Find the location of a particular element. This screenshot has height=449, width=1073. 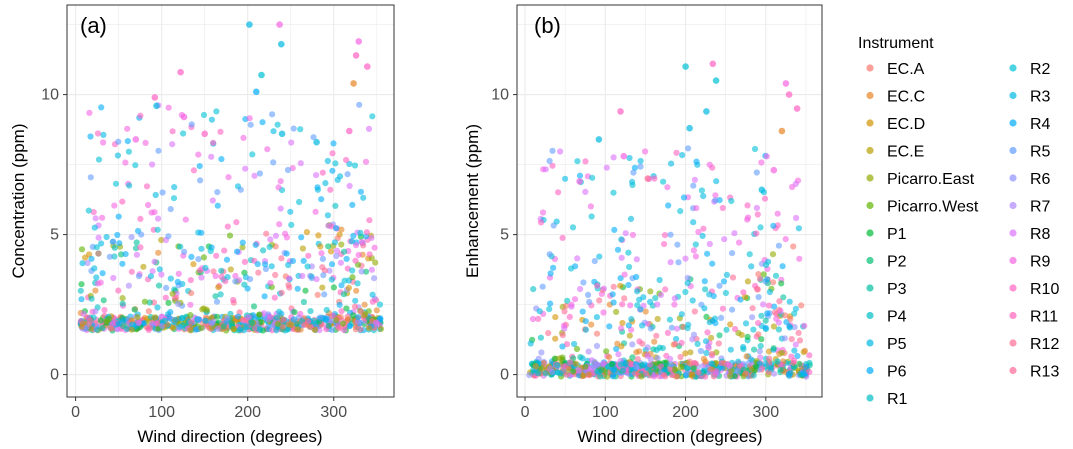

legend-label: P6 is located at coordinates (897, 372).